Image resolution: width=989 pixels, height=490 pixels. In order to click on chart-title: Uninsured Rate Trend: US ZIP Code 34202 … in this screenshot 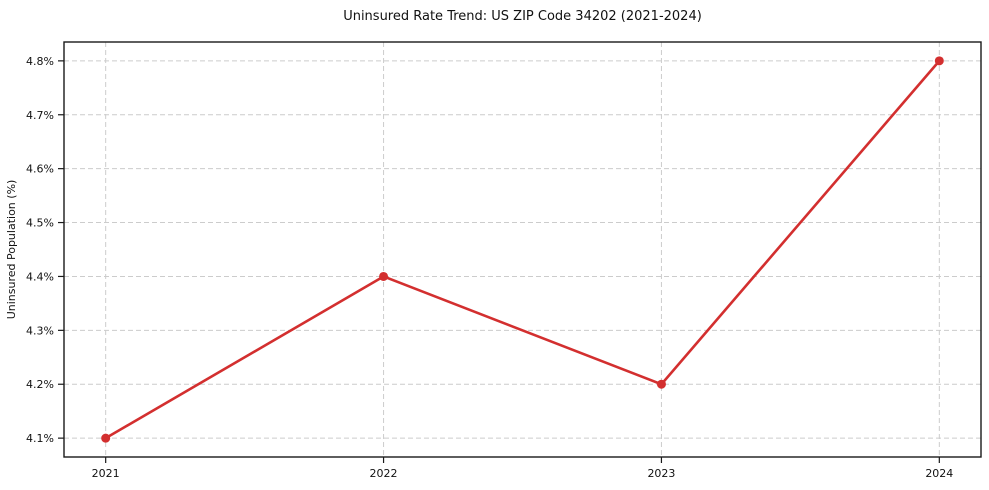, I will do `click(522, 16)`.